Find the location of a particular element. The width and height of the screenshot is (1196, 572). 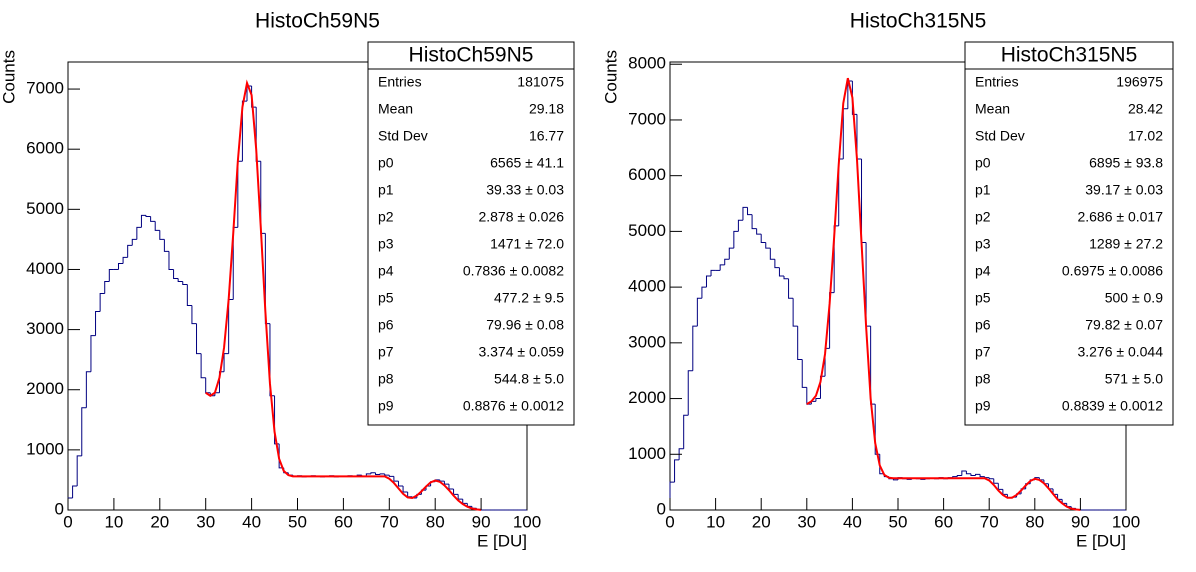

x-tick-label: 70 is located at coordinates (989, 521).